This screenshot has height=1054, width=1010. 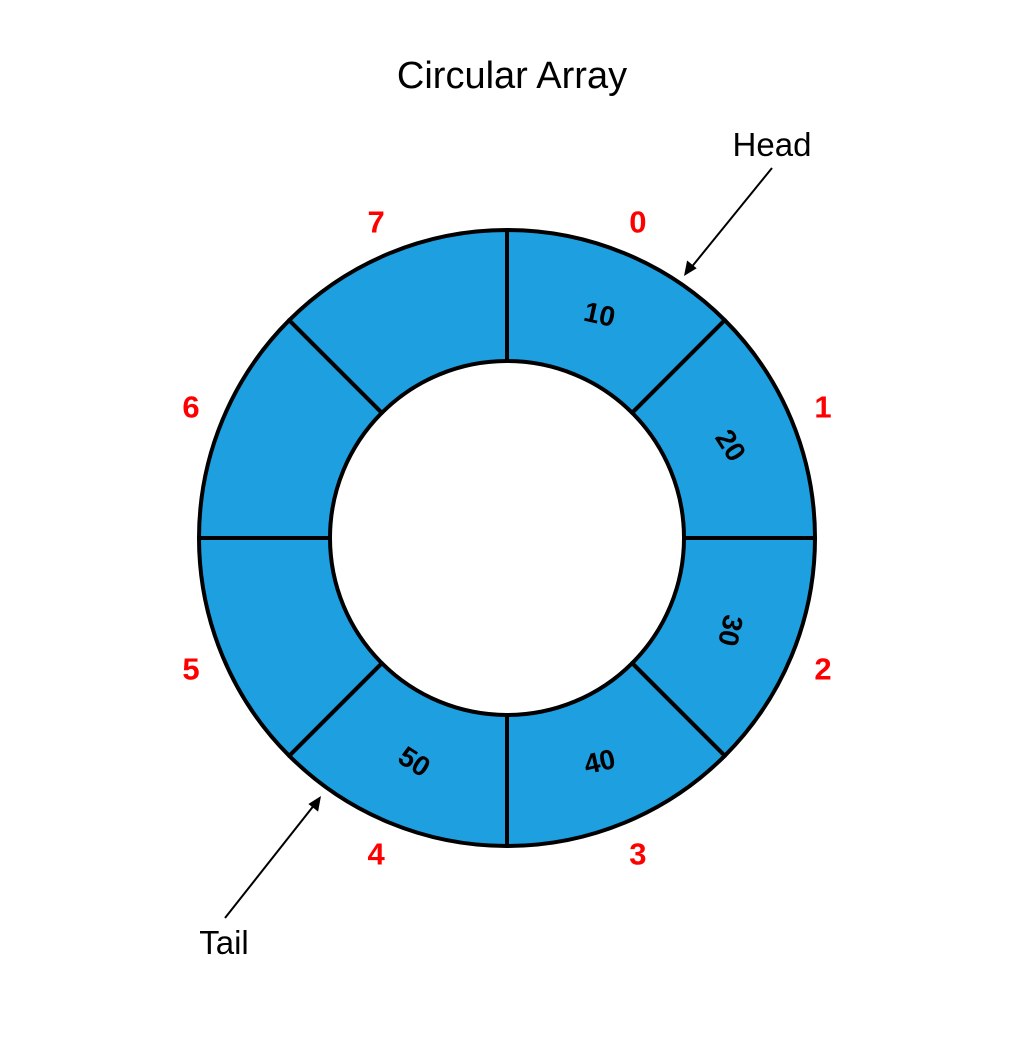 I want to click on head-arrow, so click(x=731, y=218).